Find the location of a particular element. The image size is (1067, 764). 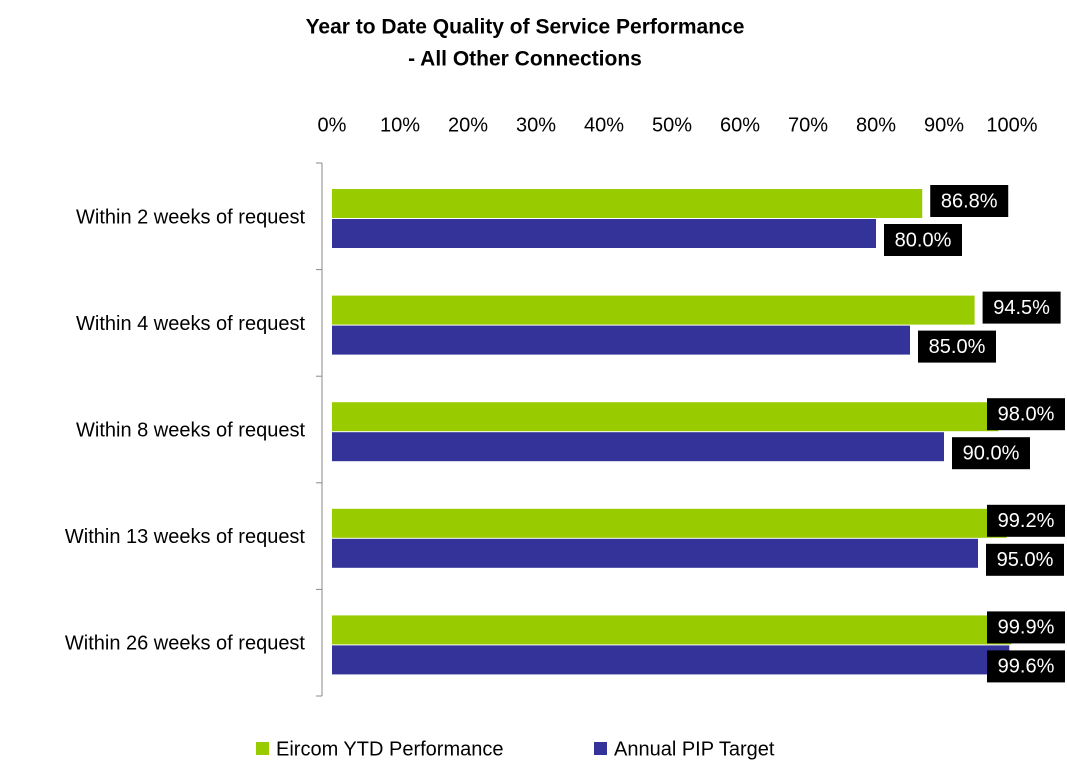

value-label: 90.0% is located at coordinates (991, 453).